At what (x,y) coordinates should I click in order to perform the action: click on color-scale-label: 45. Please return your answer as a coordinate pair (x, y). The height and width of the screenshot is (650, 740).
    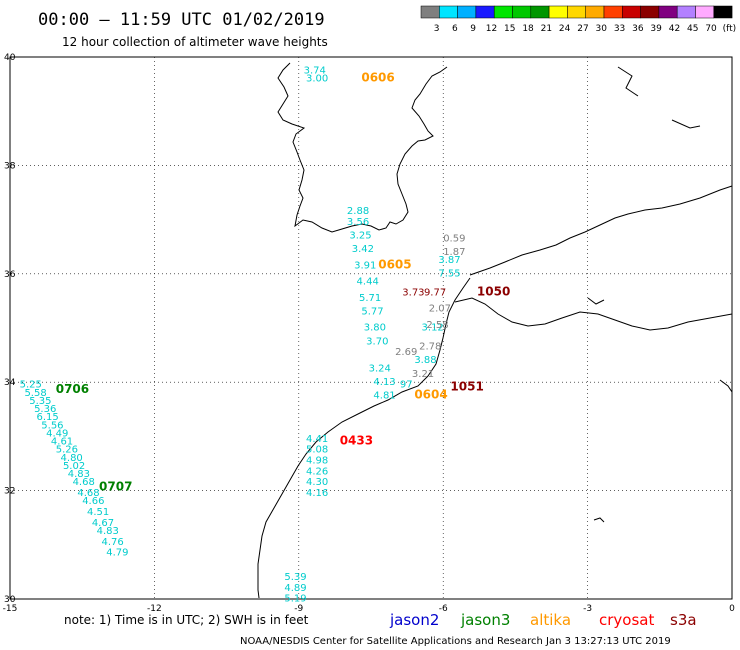
    Looking at the image, I should click on (692, 29).